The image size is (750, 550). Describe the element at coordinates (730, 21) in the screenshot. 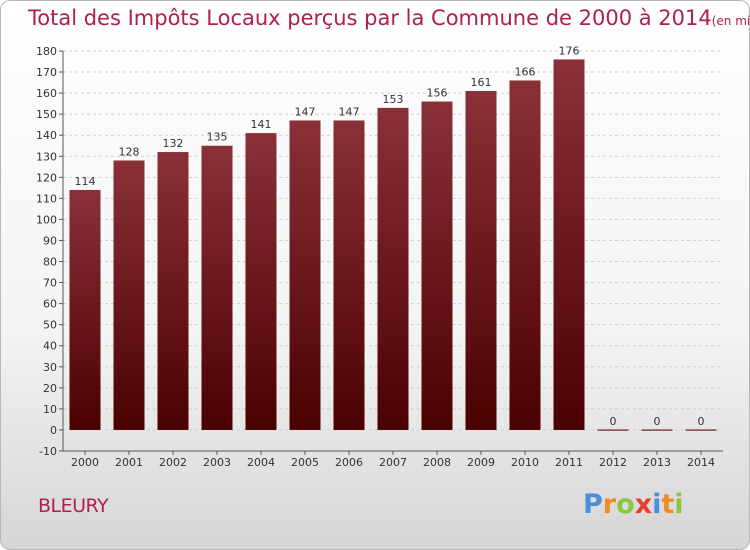

I see `title-unit: (en milliers d'€)` at that location.